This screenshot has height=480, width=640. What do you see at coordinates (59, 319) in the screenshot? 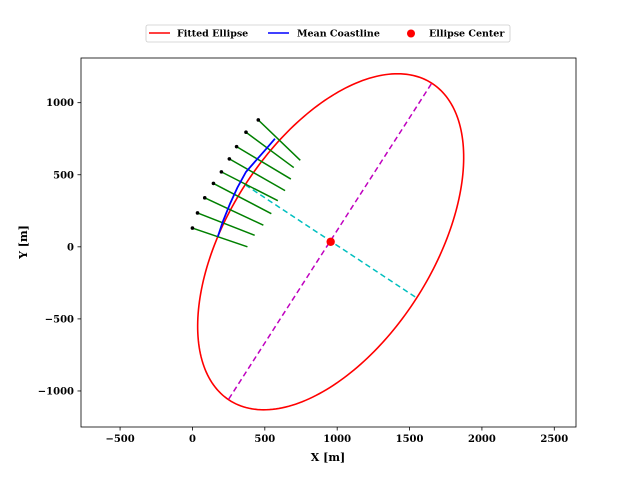
I see `y-tick-label: −500` at bounding box center [59, 319].